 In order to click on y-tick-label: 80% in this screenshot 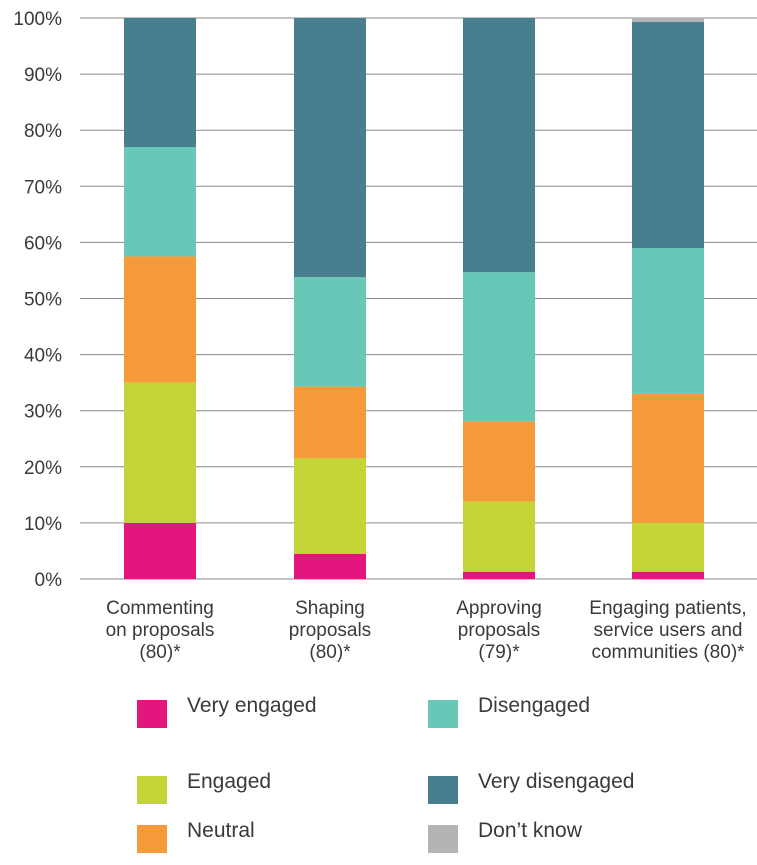, I will do `click(43, 131)`.